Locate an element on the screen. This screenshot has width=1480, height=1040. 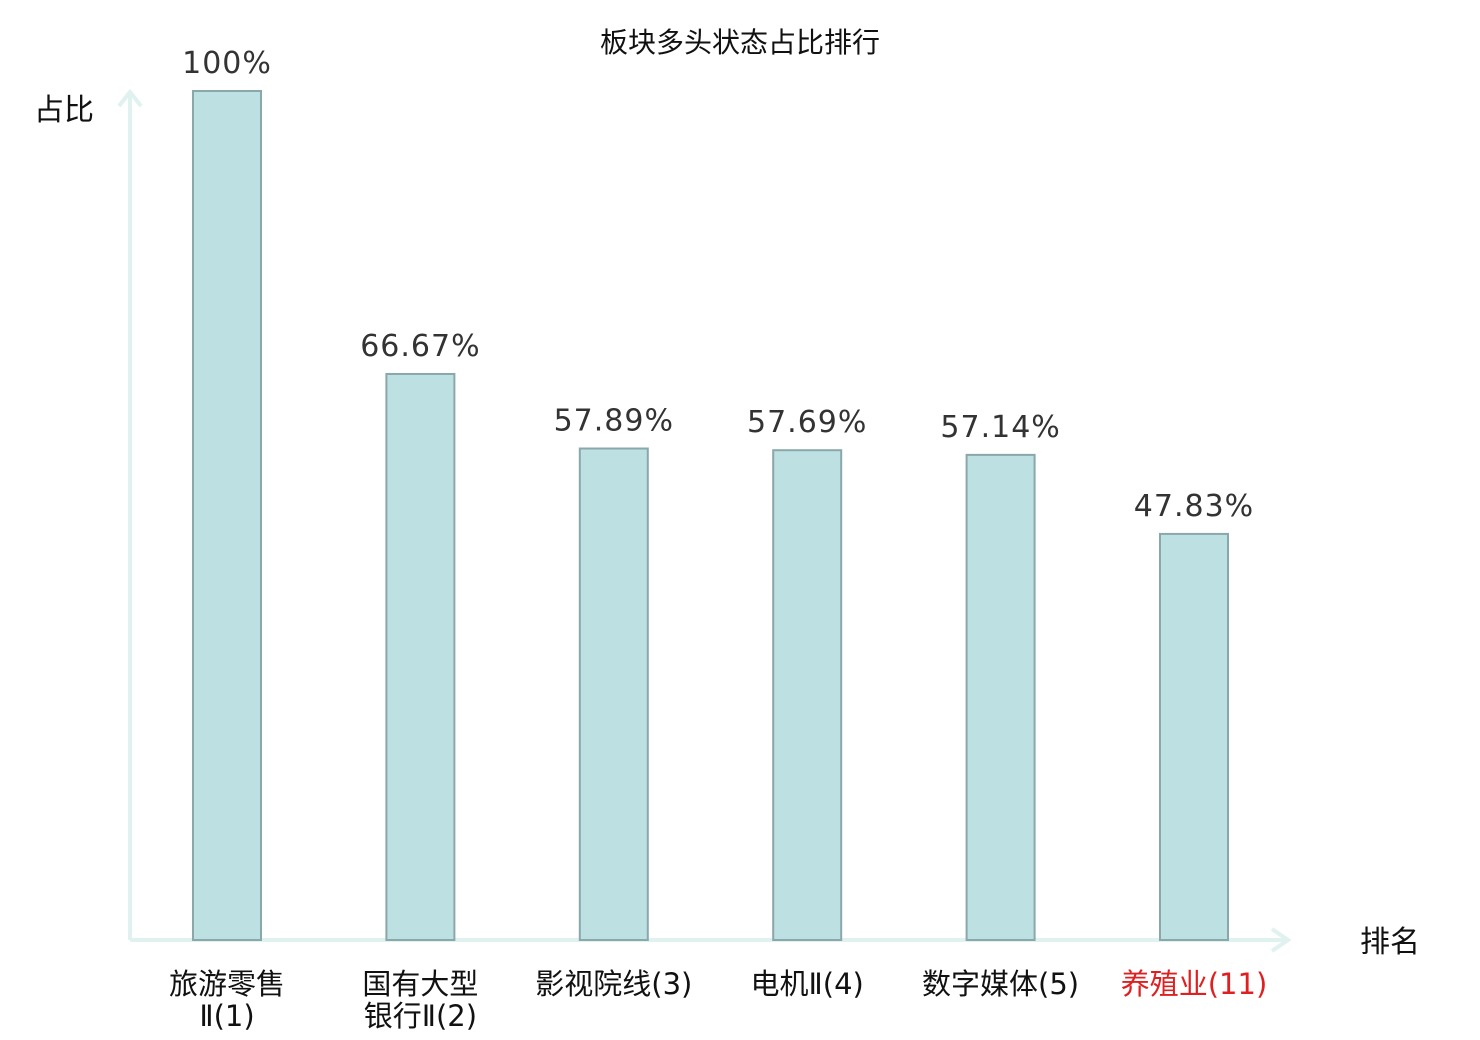
value-label-3: 57.89% is located at coordinates (614, 421).